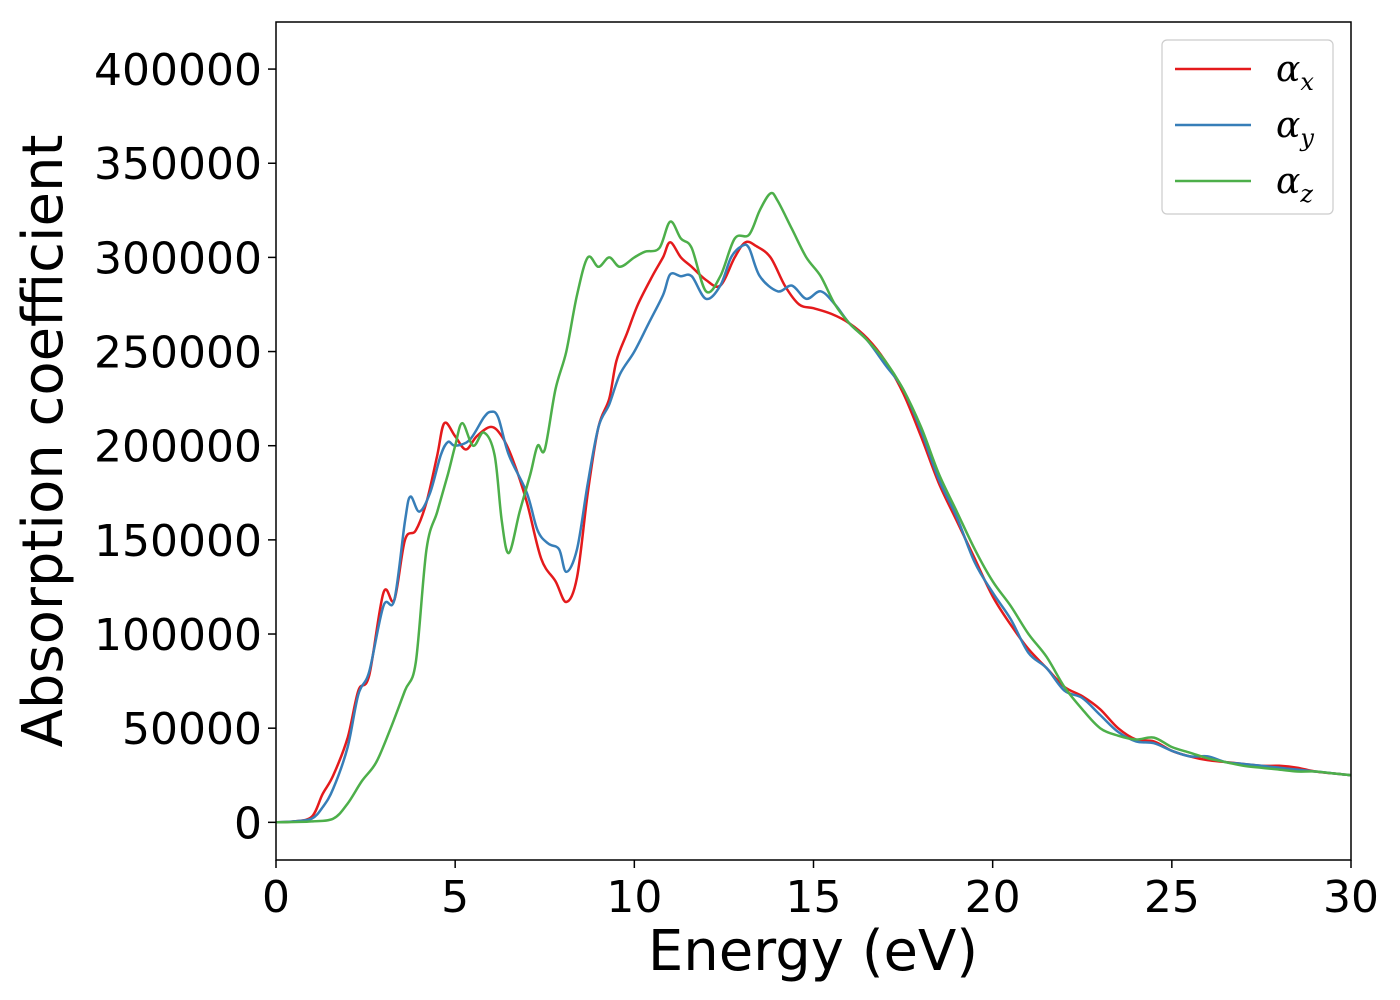  Describe the element at coordinates (1295, 128) in the screenshot. I see `legend-label-y: αy` at that location.